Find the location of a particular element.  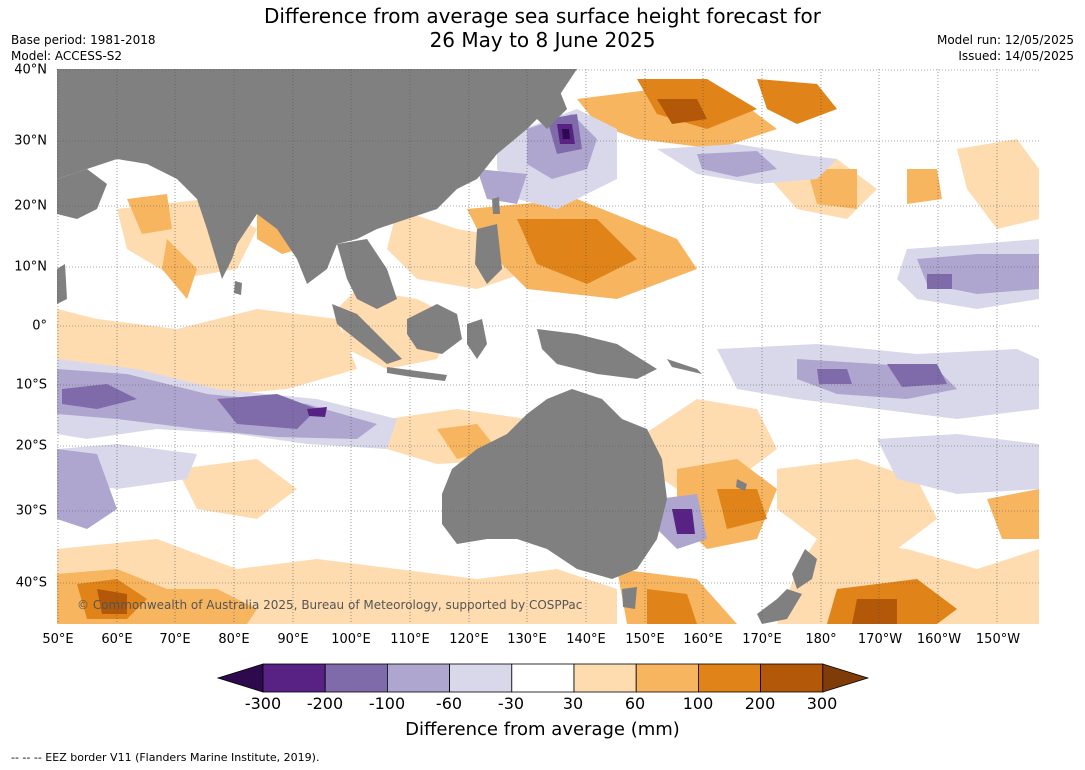

lon-label: 130°E is located at coordinates (527, 639).